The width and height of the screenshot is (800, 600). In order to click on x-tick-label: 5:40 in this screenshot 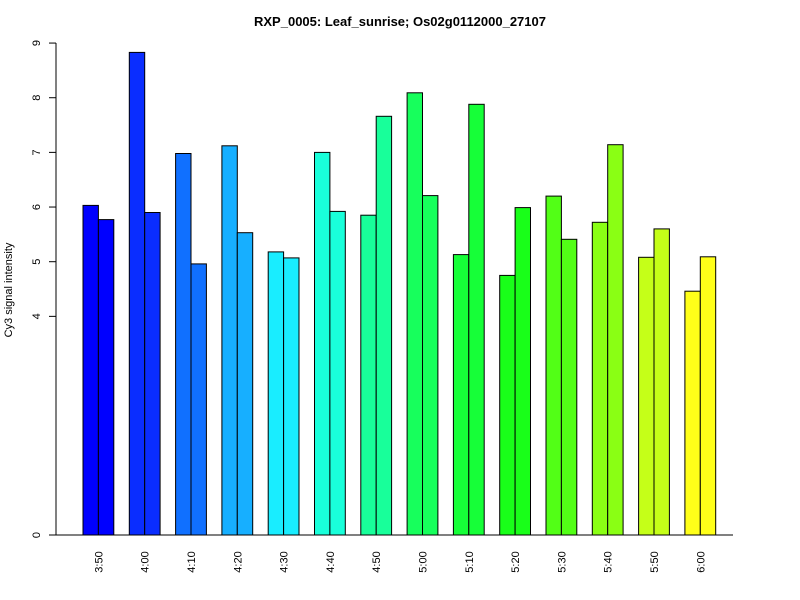, I will do `click(609, 561)`.